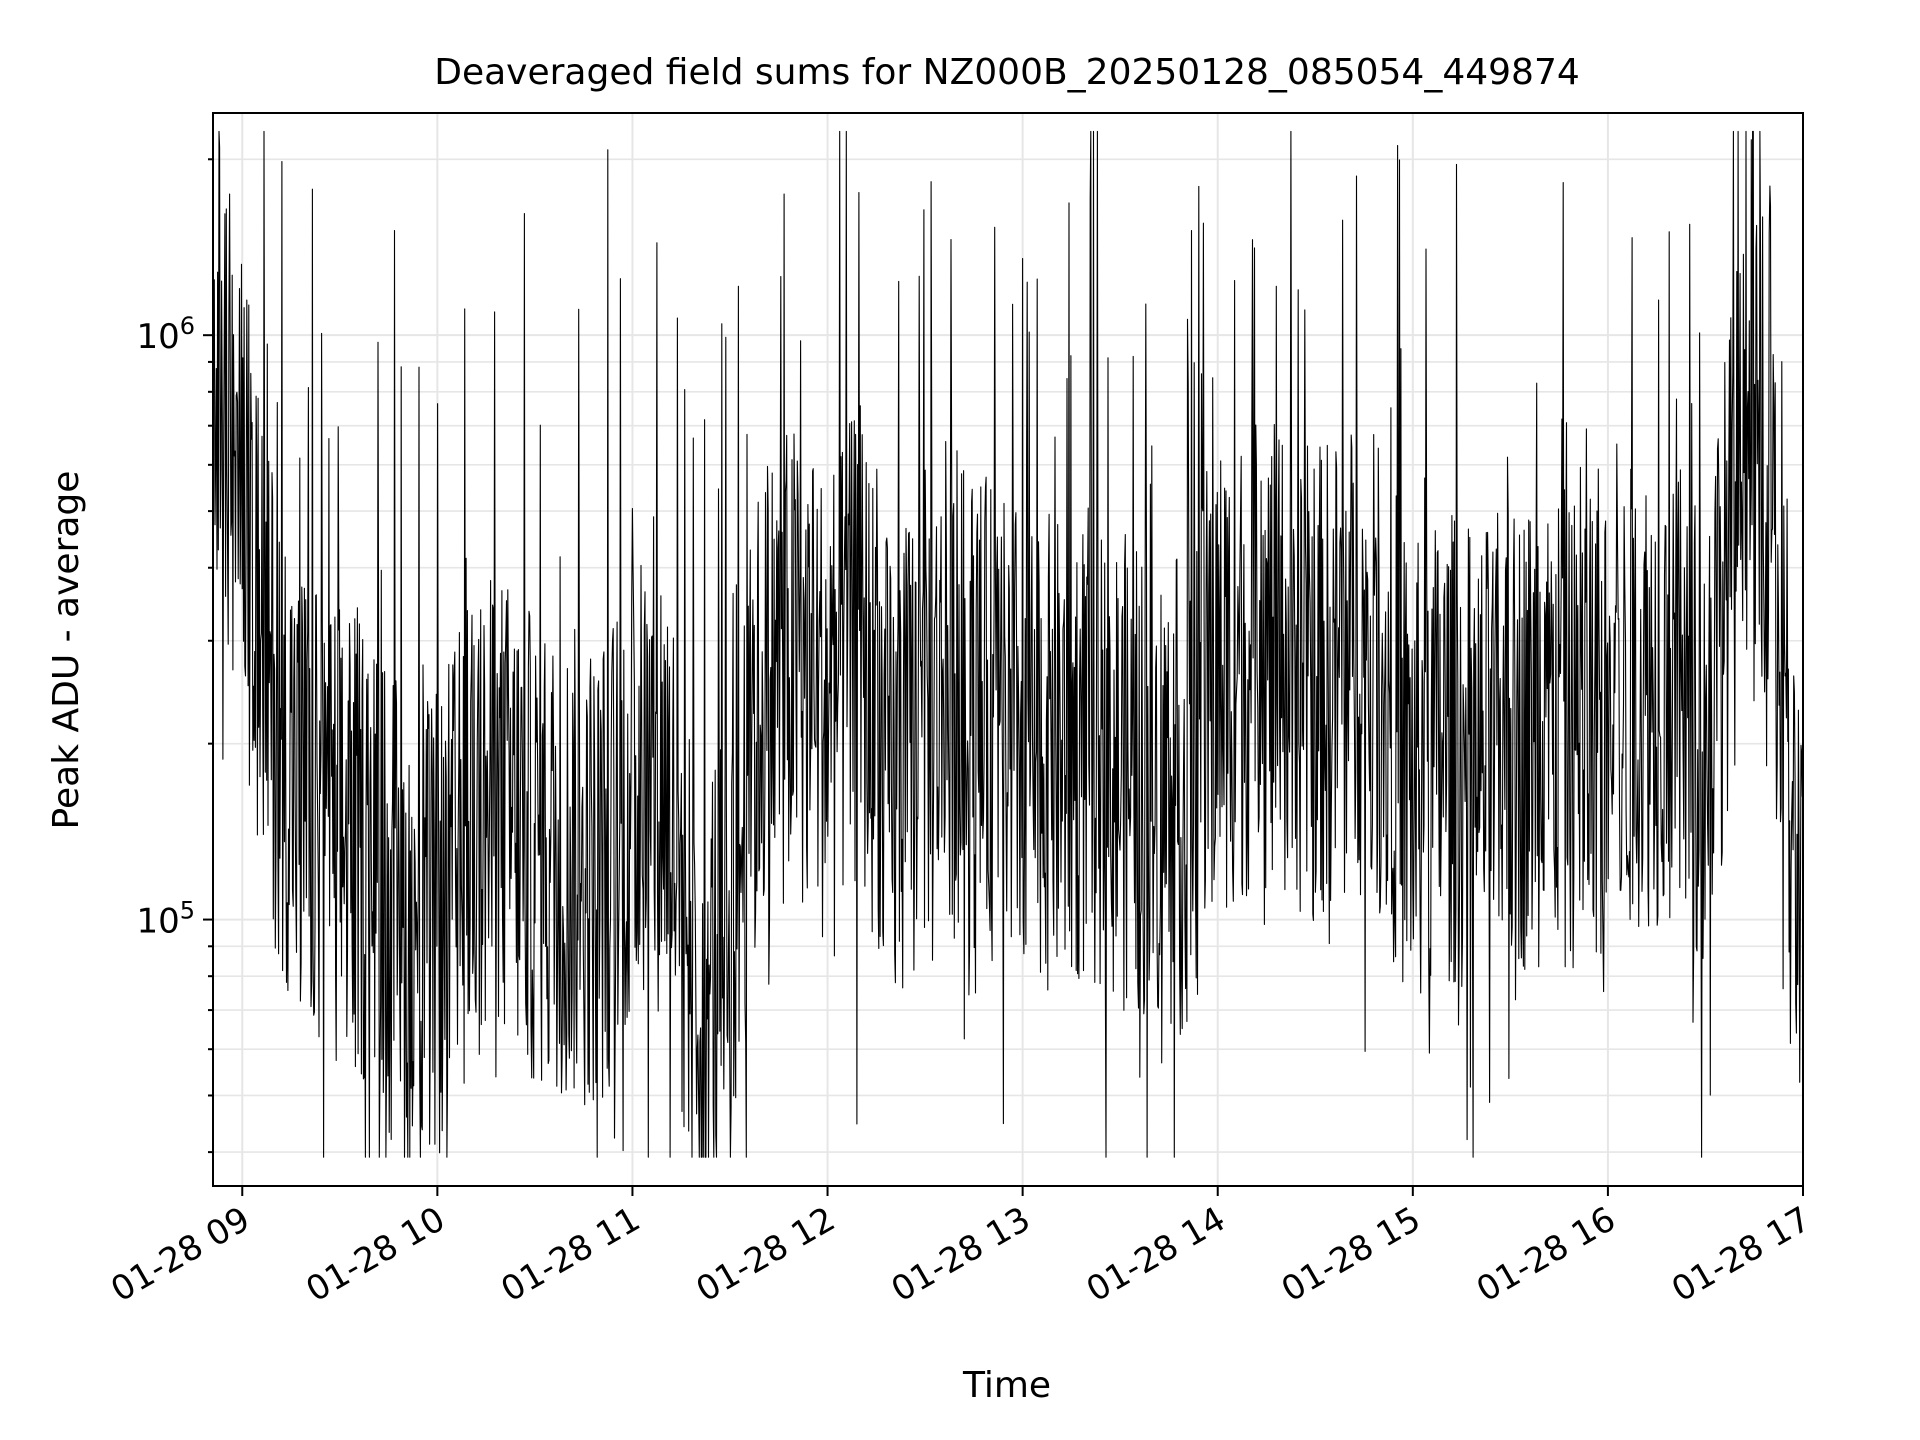 Image resolution: width=1920 pixels, height=1440 pixels. What do you see at coordinates (165, 919) in the screenshot?
I see `y-tick-label: 10⁵` at bounding box center [165, 919].